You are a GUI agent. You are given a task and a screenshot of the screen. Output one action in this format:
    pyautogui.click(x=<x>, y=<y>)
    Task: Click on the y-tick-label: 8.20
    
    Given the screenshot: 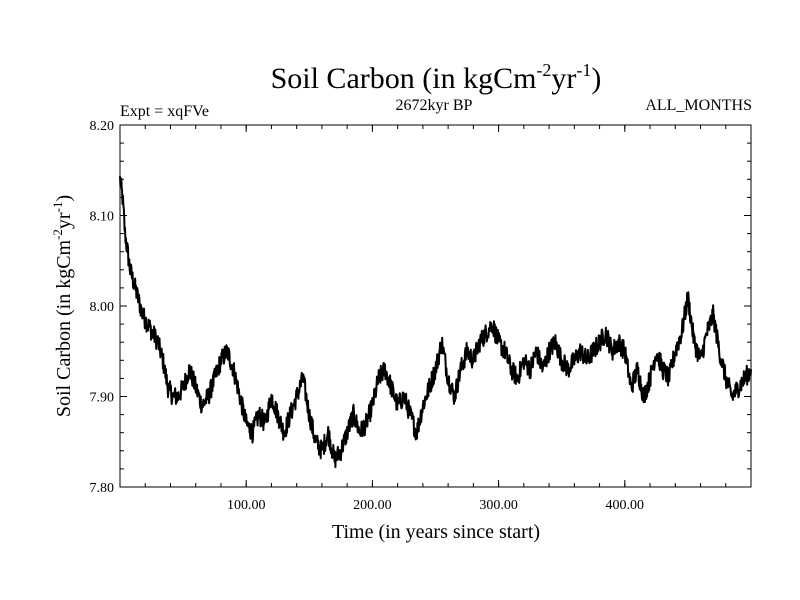 What is the action you would take?
    pyautogui.click(x=102, y=126)
    